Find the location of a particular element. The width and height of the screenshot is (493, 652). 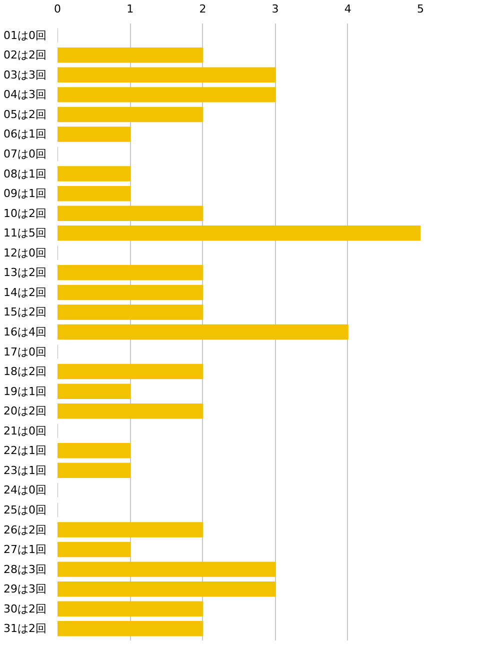

x-tick-label: 1 is located at coordinates (130, 9).